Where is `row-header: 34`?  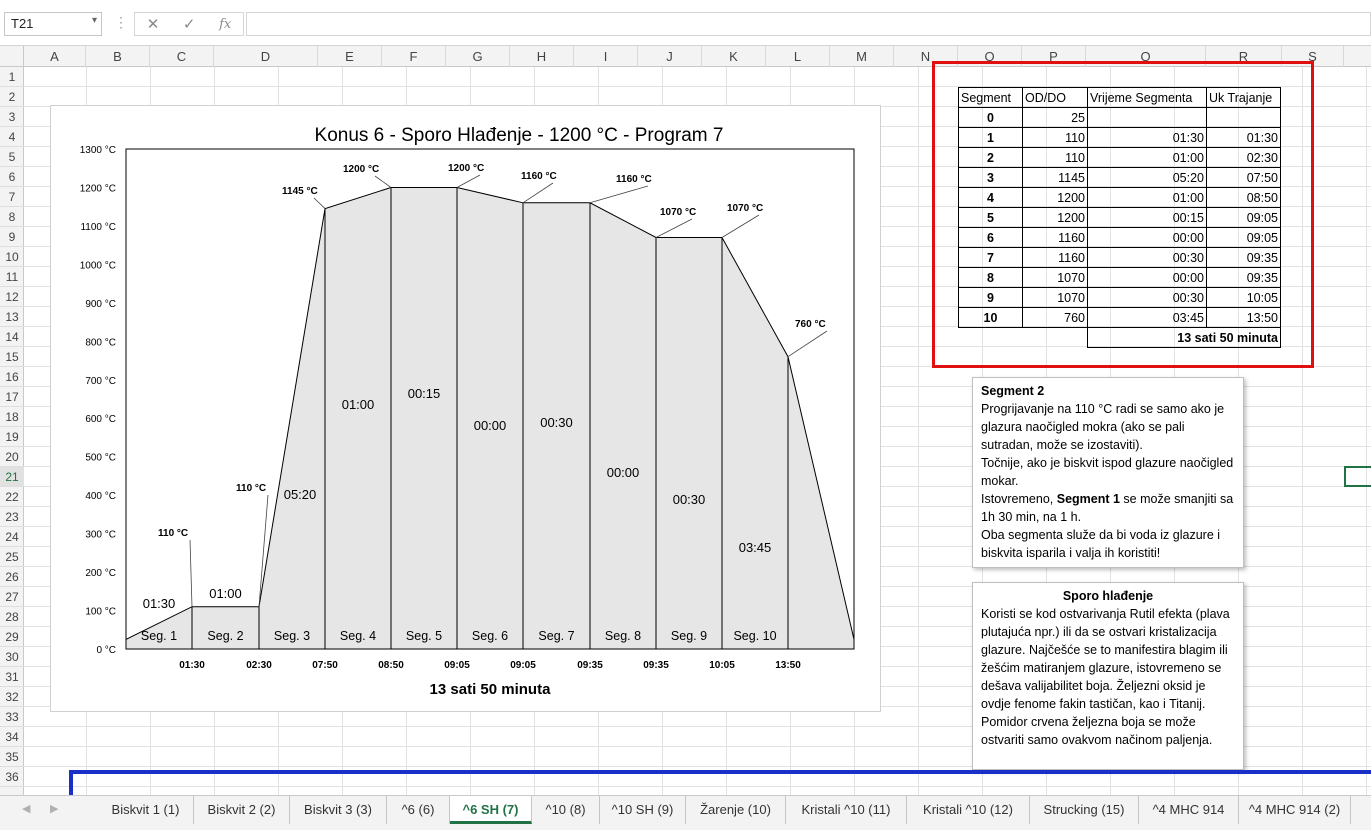 row-header: 34 is located at coordinates (12, 737).